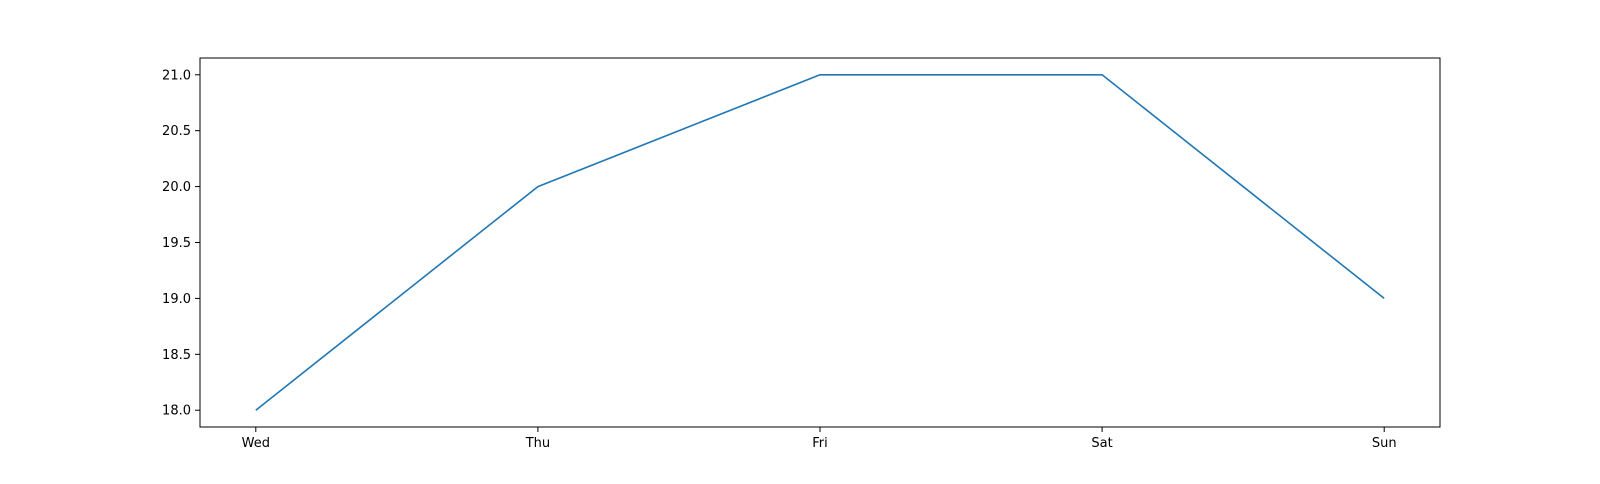 This screenshot has width=1600, height=484. Describe the element at coordinates (256, 443) in the screenshot. I see `x-tick-label: Wed` at that location.